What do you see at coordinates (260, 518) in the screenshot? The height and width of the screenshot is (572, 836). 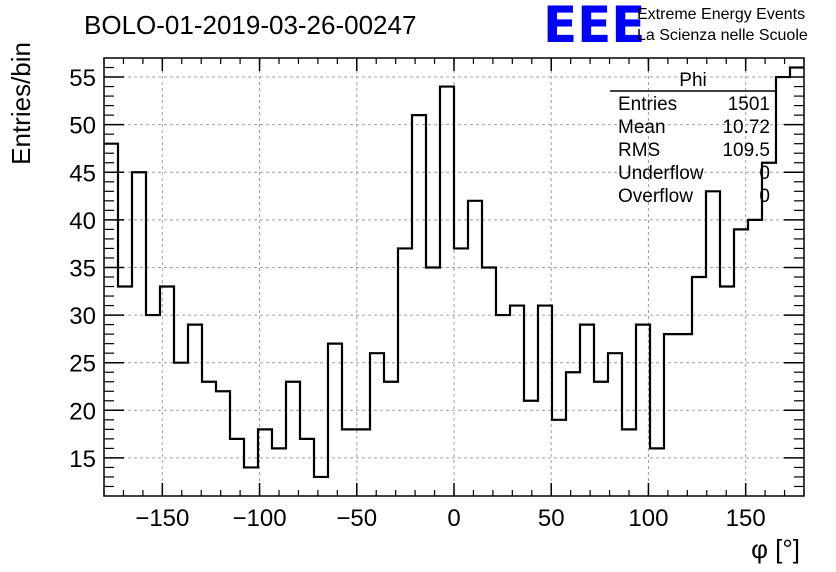 I see `x-tick-label: −100` at bounding box center [260, 518].